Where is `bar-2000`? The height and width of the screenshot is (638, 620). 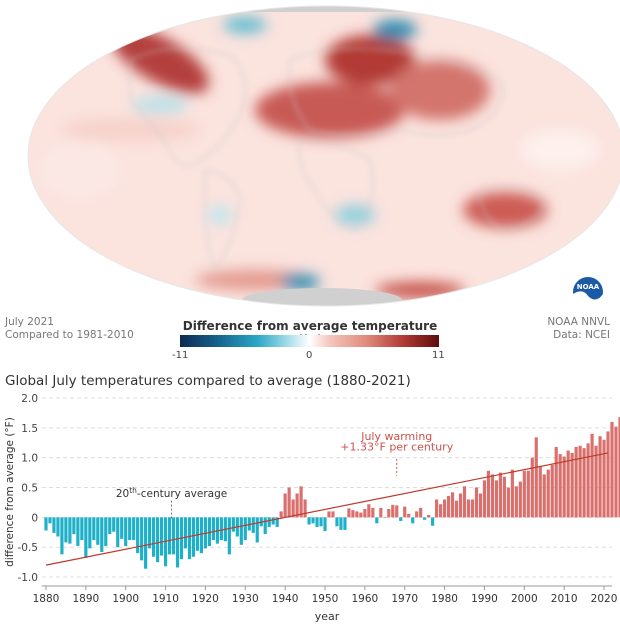
bar-2000 is located at coordinates (524, 494).